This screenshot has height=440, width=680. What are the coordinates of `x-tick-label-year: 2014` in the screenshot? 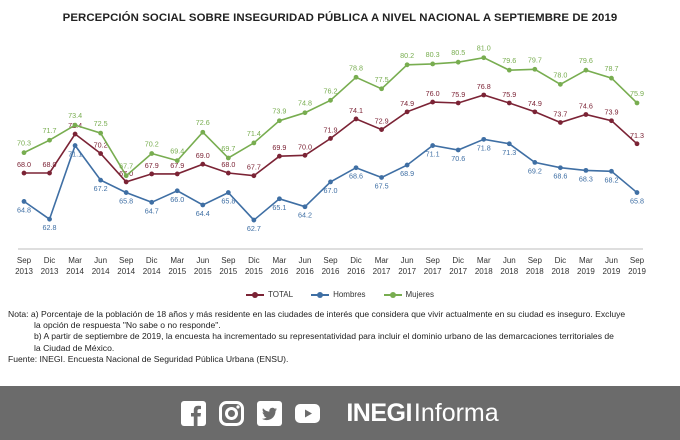 It's located at (101, 271).